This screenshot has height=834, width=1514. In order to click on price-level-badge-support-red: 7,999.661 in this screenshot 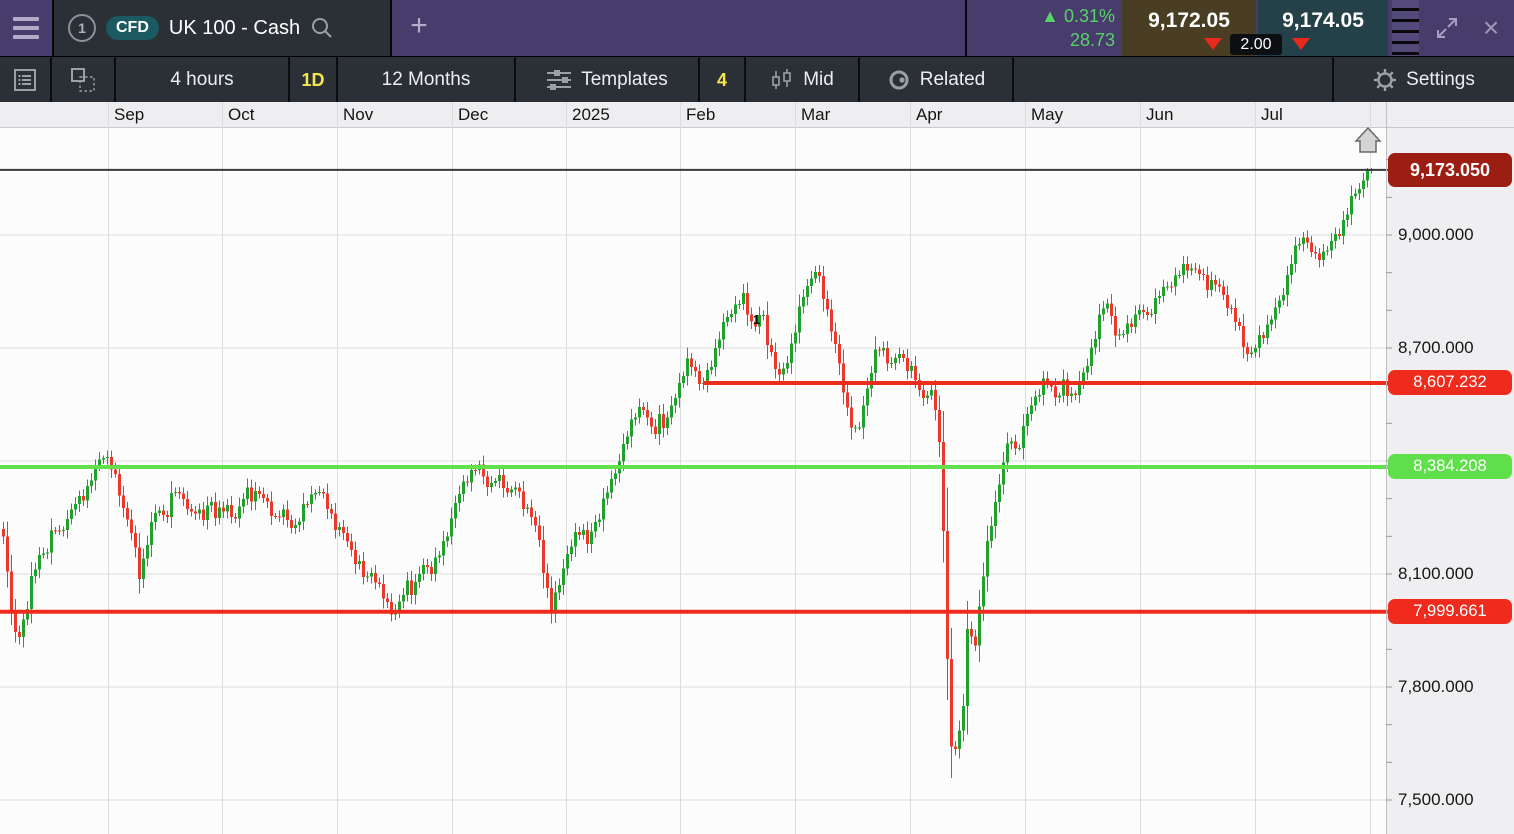, I will do `click(1450, 612)`.